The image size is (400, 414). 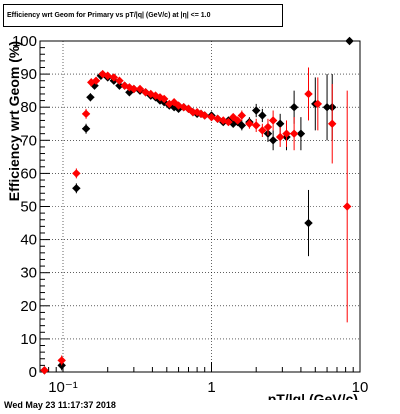 I want to click on y-tick-label: 70, so click(x=28, y=140).